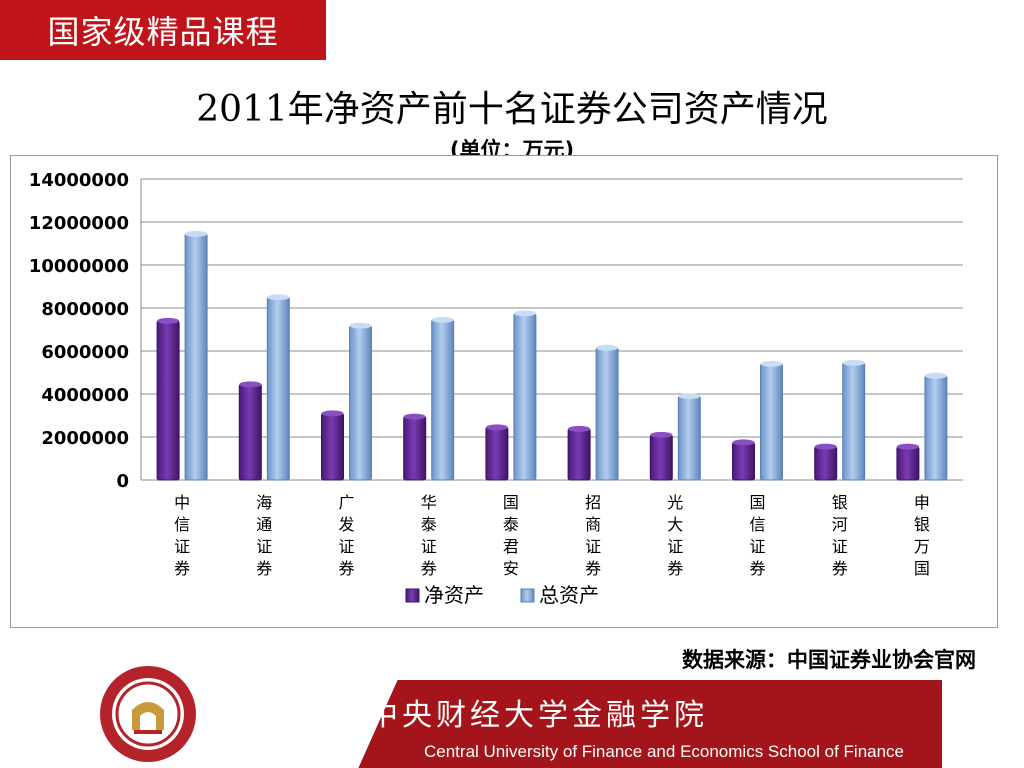  Describe the element at coordinates (840, 535) in the screenshot. I see `x-category-label: 银河证券` at that location.